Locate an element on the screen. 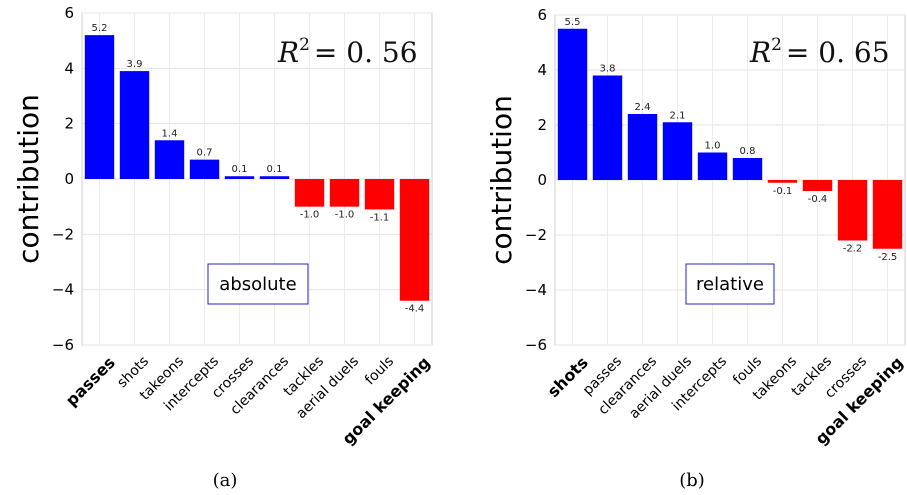 The width and height of the screenshot is (907, 495). x-tick-label: passes is located at coordinates (90, 381).